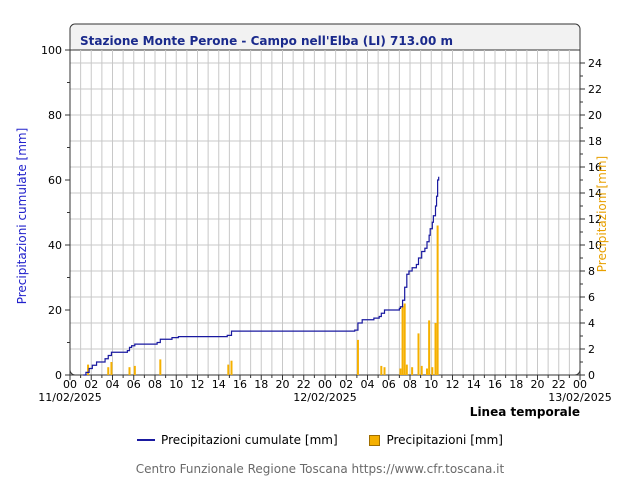 The height and width of the screenshot is (480, 640). I want to click on y-right-tick-label: 20, so click(595, 115).